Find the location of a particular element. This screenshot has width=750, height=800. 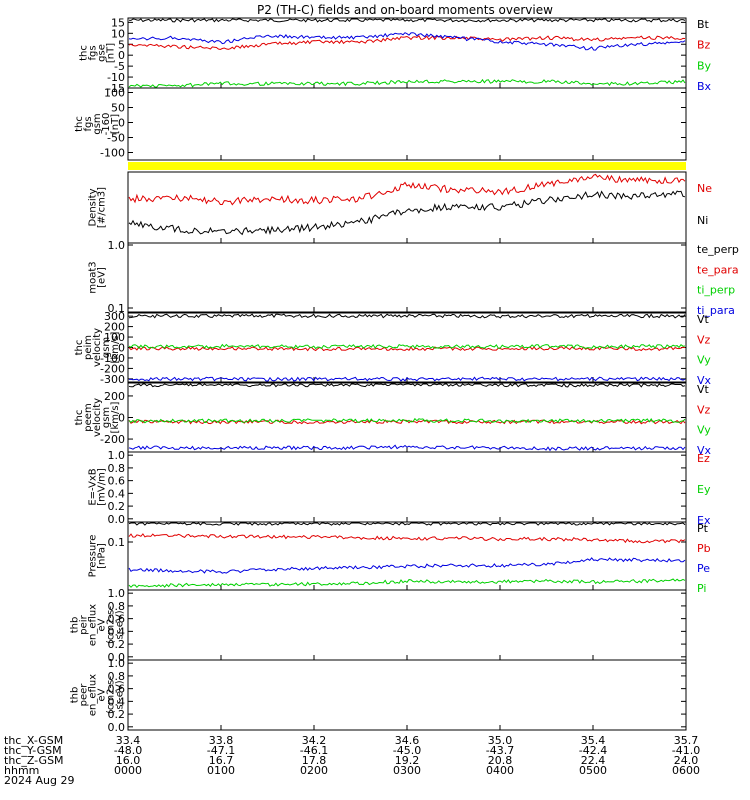

footer-value: 22.4 is located at coordinates (593, 760).